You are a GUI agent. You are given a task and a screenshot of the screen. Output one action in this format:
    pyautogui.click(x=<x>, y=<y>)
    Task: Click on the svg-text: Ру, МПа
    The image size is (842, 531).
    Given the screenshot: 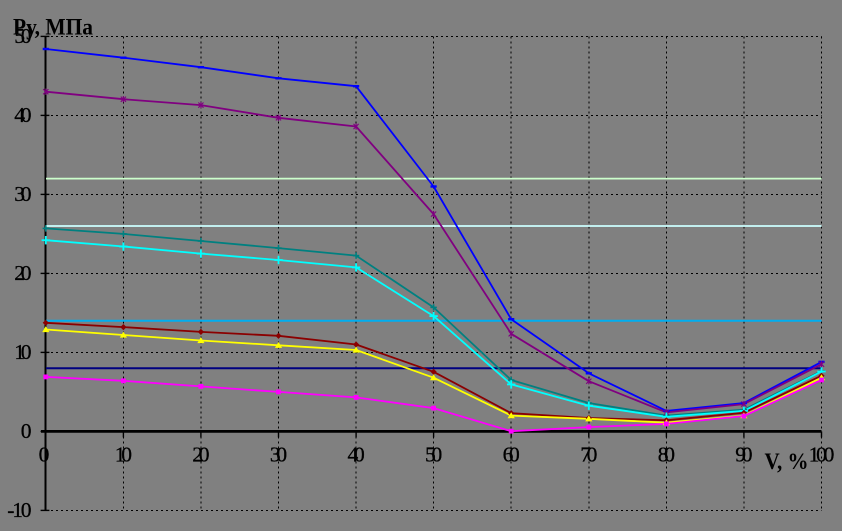 What is the action you would take?
    pyautogui.click(x=53, y=27)
    